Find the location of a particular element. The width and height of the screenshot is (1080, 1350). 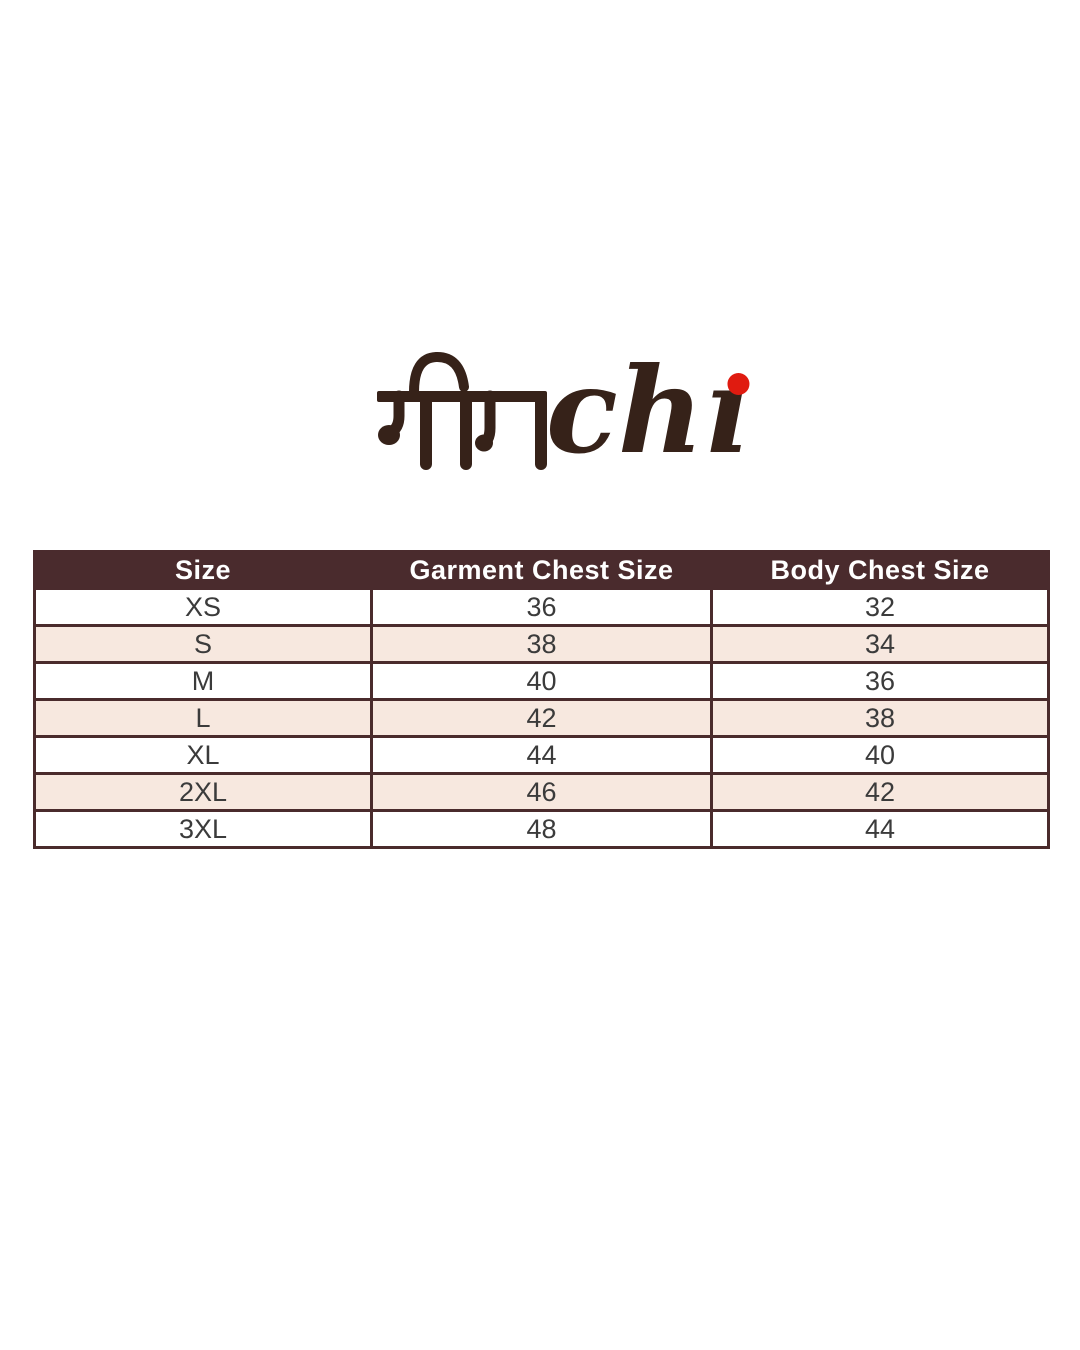

measurement-cell: 48 is located at coordinates (541, 829).